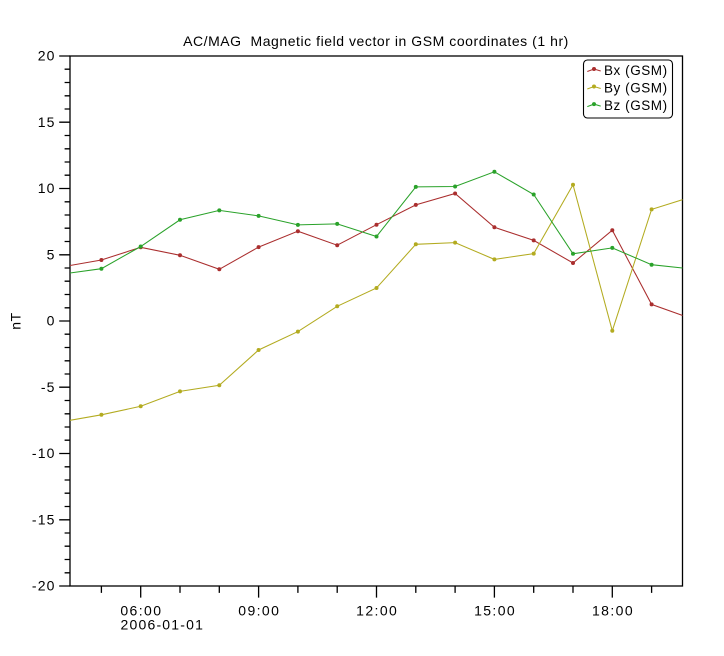 Image resolution: width=724 pixels, height=656 pixels. I want to click on svg-text: -15, so click(44, 520).